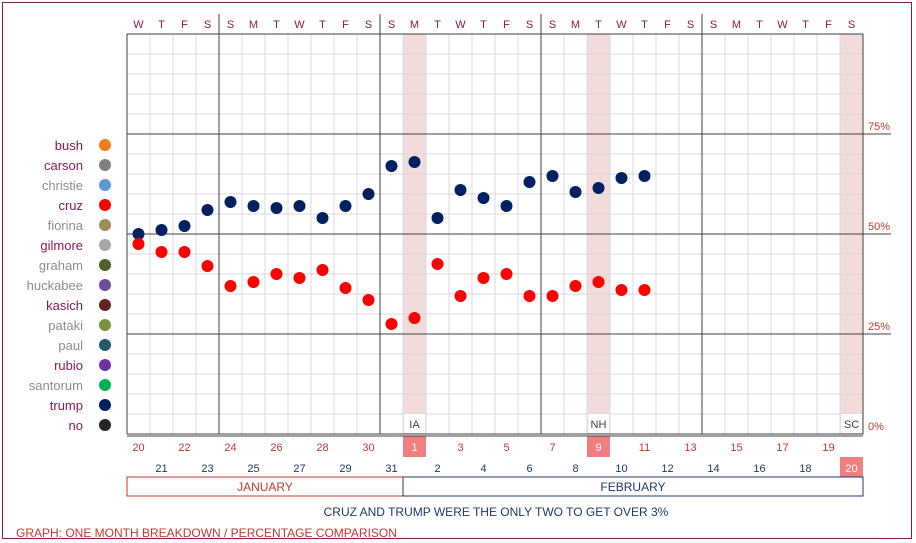 This screenshot has width=916, height=543. I want to click on legend-label-no: no, so click(76, 425).